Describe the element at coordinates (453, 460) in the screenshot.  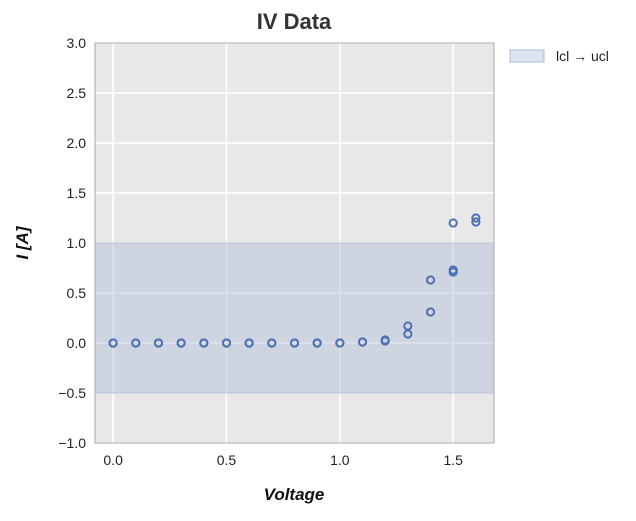
I see `x-tick-label: 1.5` at that location.